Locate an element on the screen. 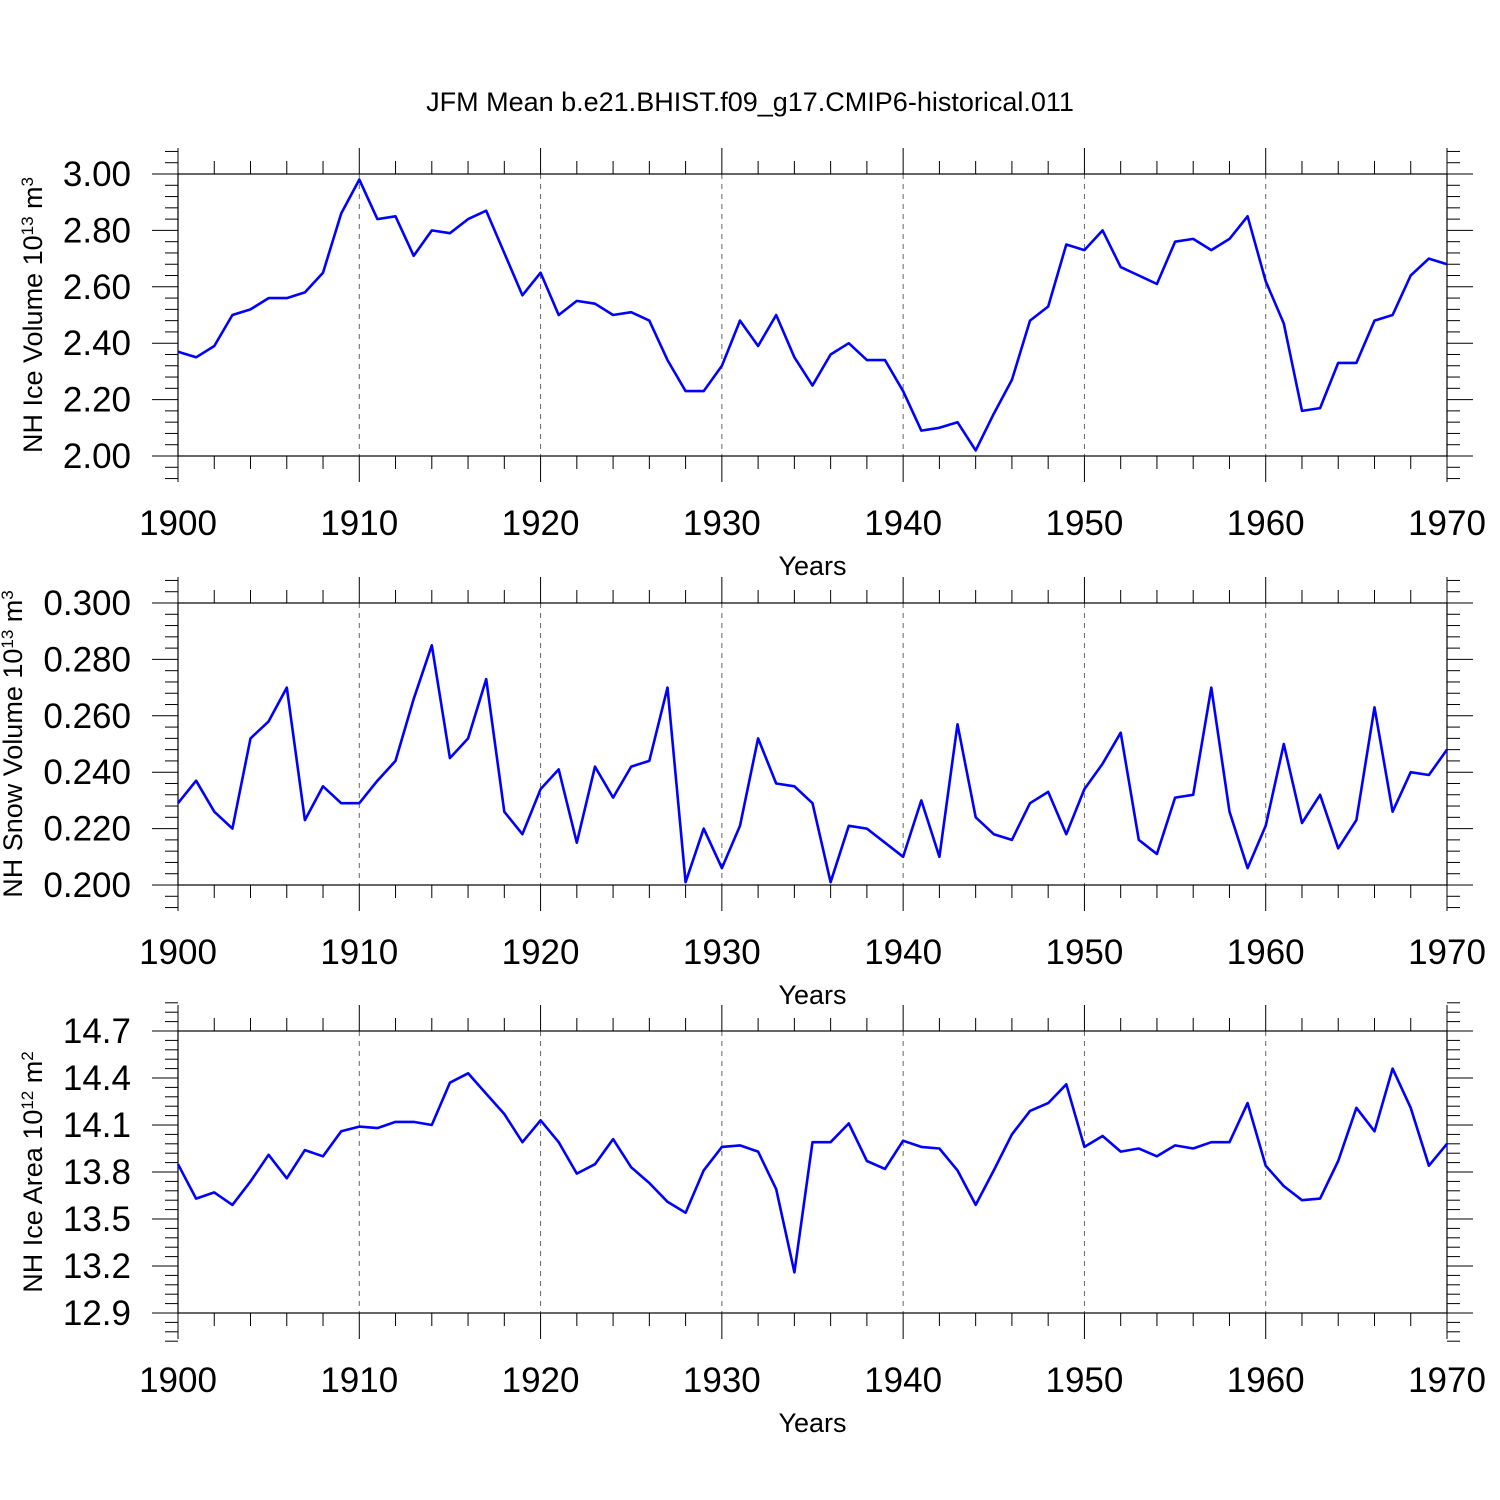 The height and width of the screenshot is (1500, 1500). y-tick-label: 13.2 is located at coordinates (97, 1266).